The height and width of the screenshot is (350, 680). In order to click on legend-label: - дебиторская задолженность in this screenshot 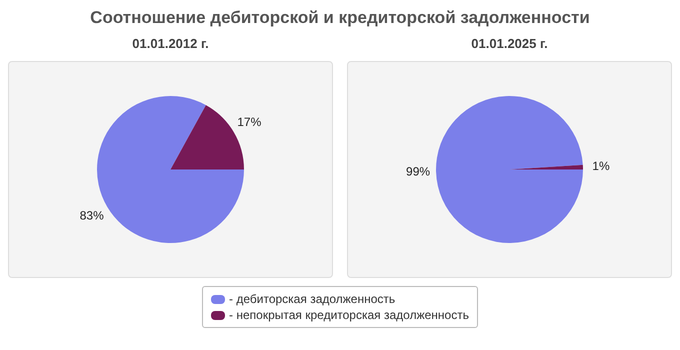, I will do `click(312, 299)`.